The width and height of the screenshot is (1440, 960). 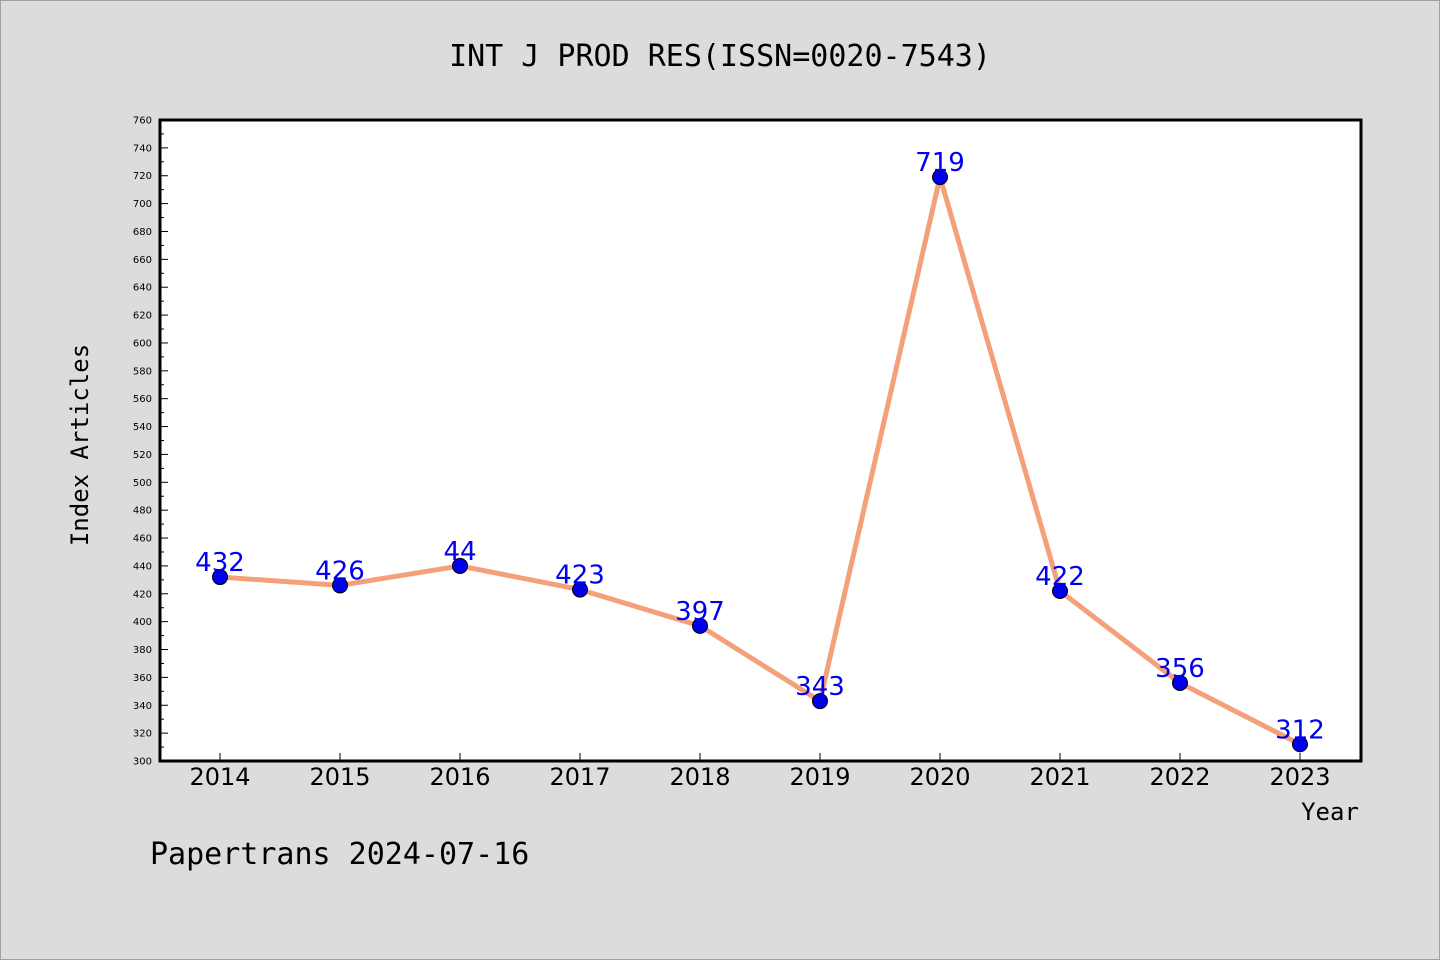 What do you see at coordinates (142, 260) in the screenshot?
I see `y-tick-label: 660` at bounding box center [142, 260].